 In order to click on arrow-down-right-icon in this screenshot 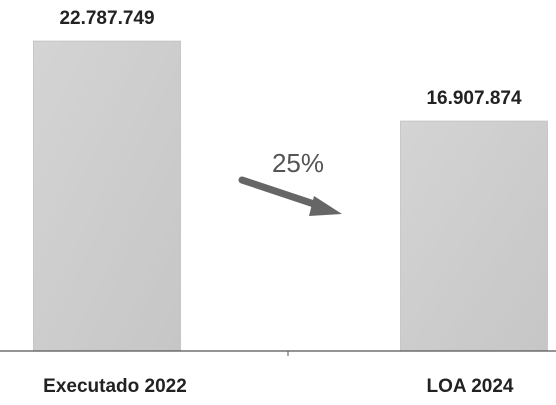, I will do `click(290, 196)`.